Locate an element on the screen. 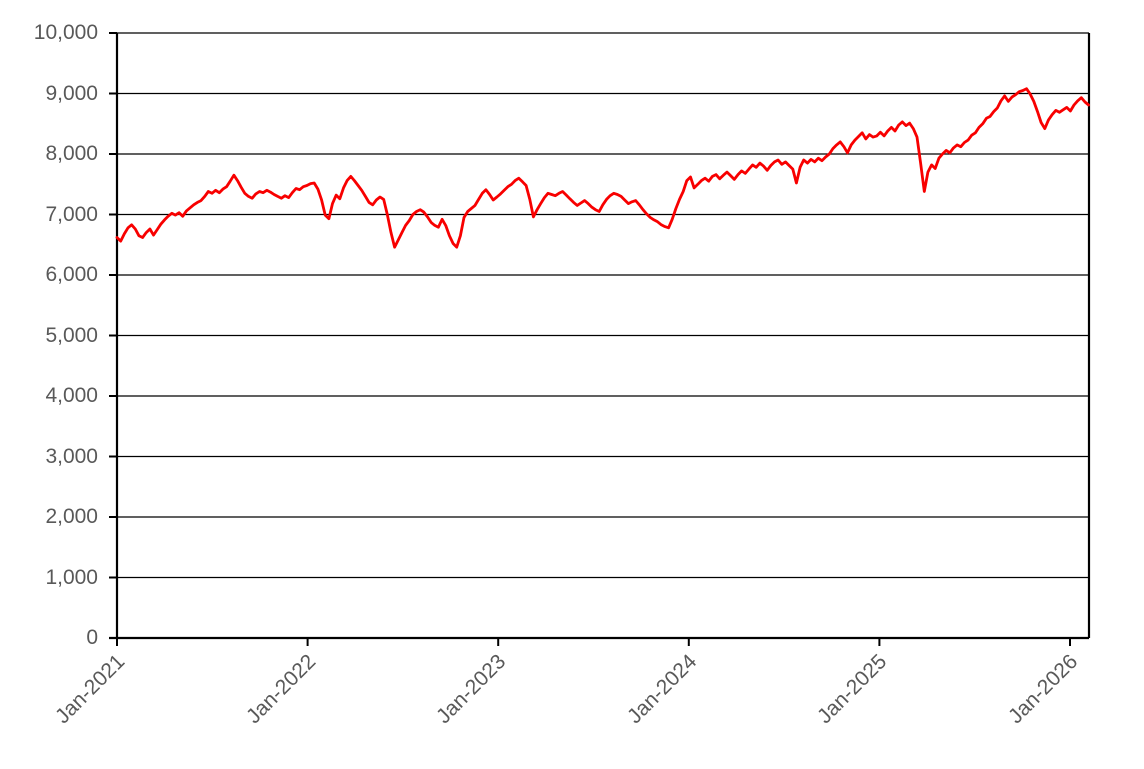  y-axis-label: 0 is located at coordinates (92, 637).